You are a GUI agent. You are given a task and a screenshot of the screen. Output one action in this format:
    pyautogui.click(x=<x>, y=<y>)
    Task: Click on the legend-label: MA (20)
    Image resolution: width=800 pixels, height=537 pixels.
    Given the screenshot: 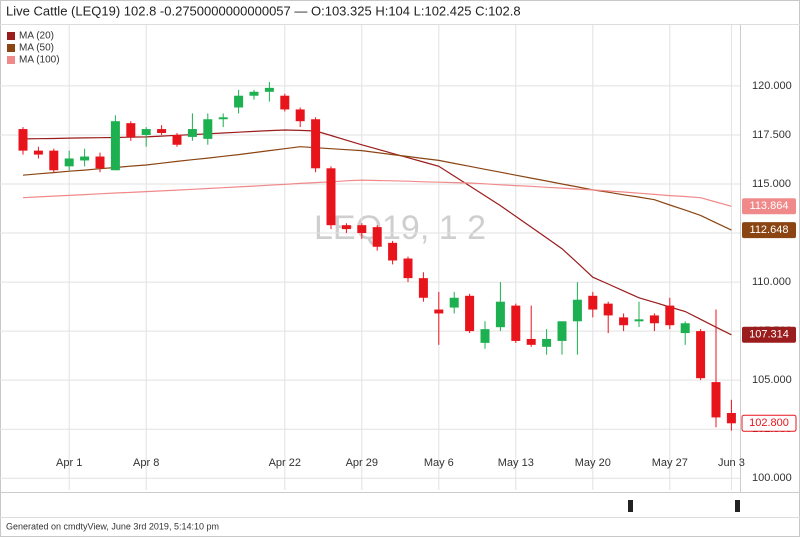 What is the action you would take?
    pyautogui.click(x=36, y=36)
    